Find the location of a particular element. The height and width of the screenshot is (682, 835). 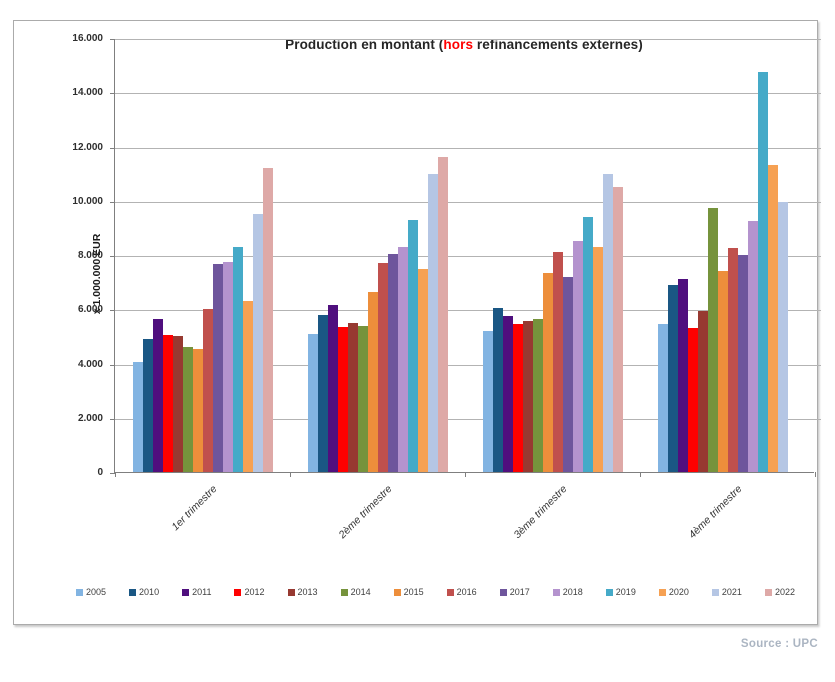

legend-label: 2005 is located at coordinates (96, 592).